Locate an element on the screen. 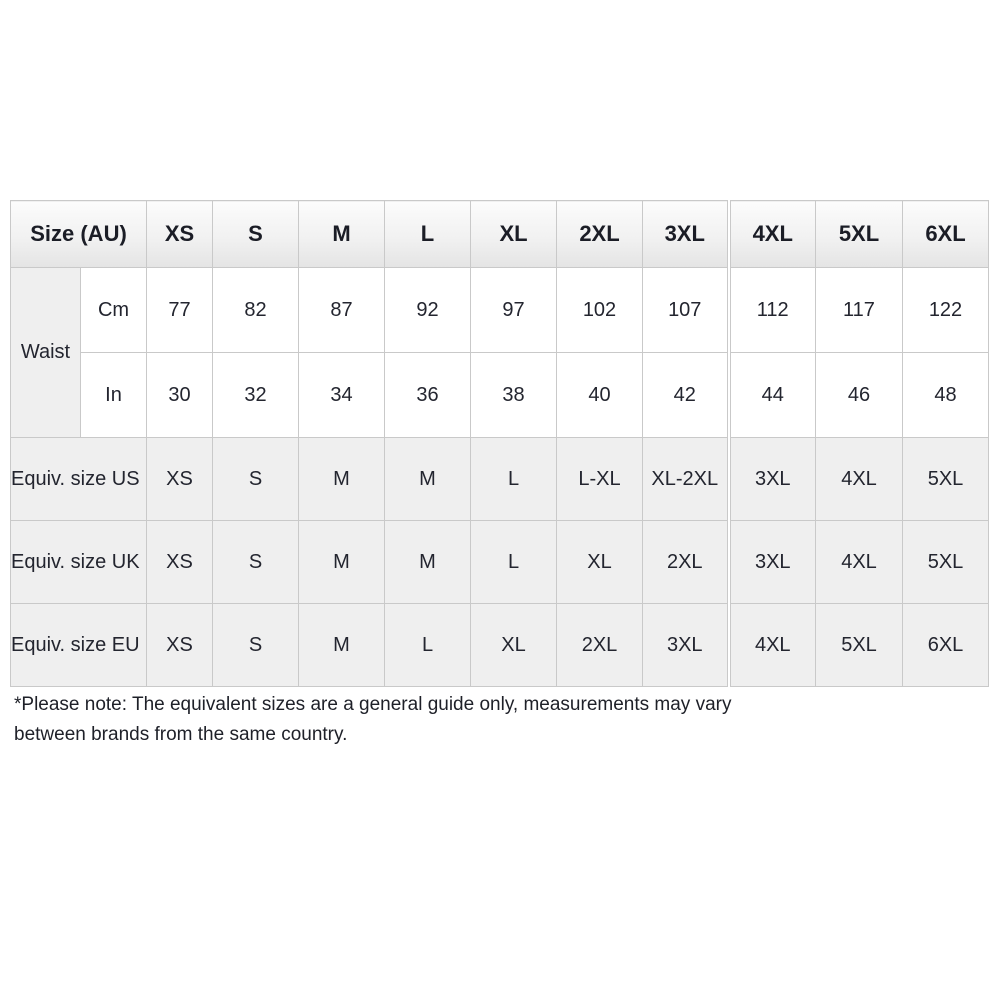 Image resolution: width=1000 pixels, height=1000 pixels. equiv-eu-value: M is located at coordinates (341, 645).